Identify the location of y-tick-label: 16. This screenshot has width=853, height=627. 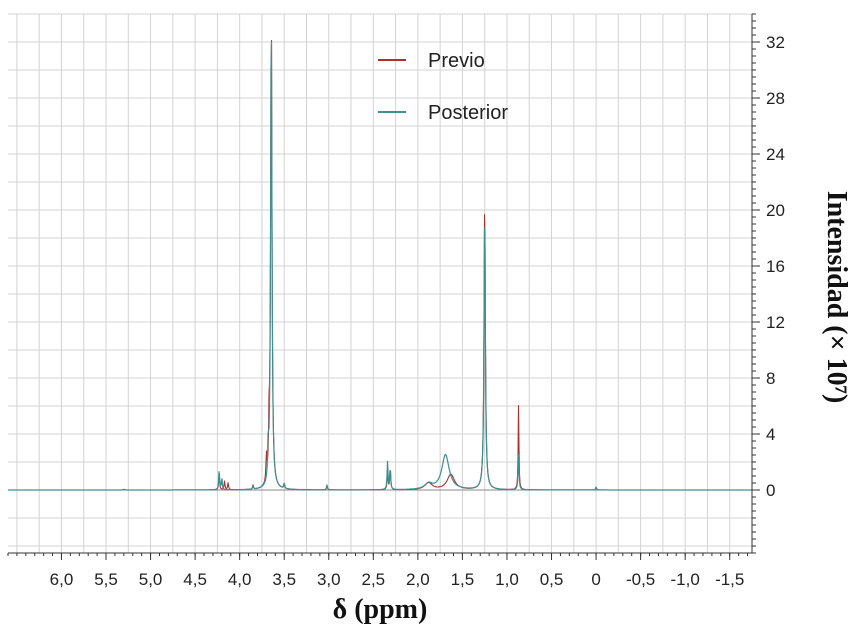
(775, 266).